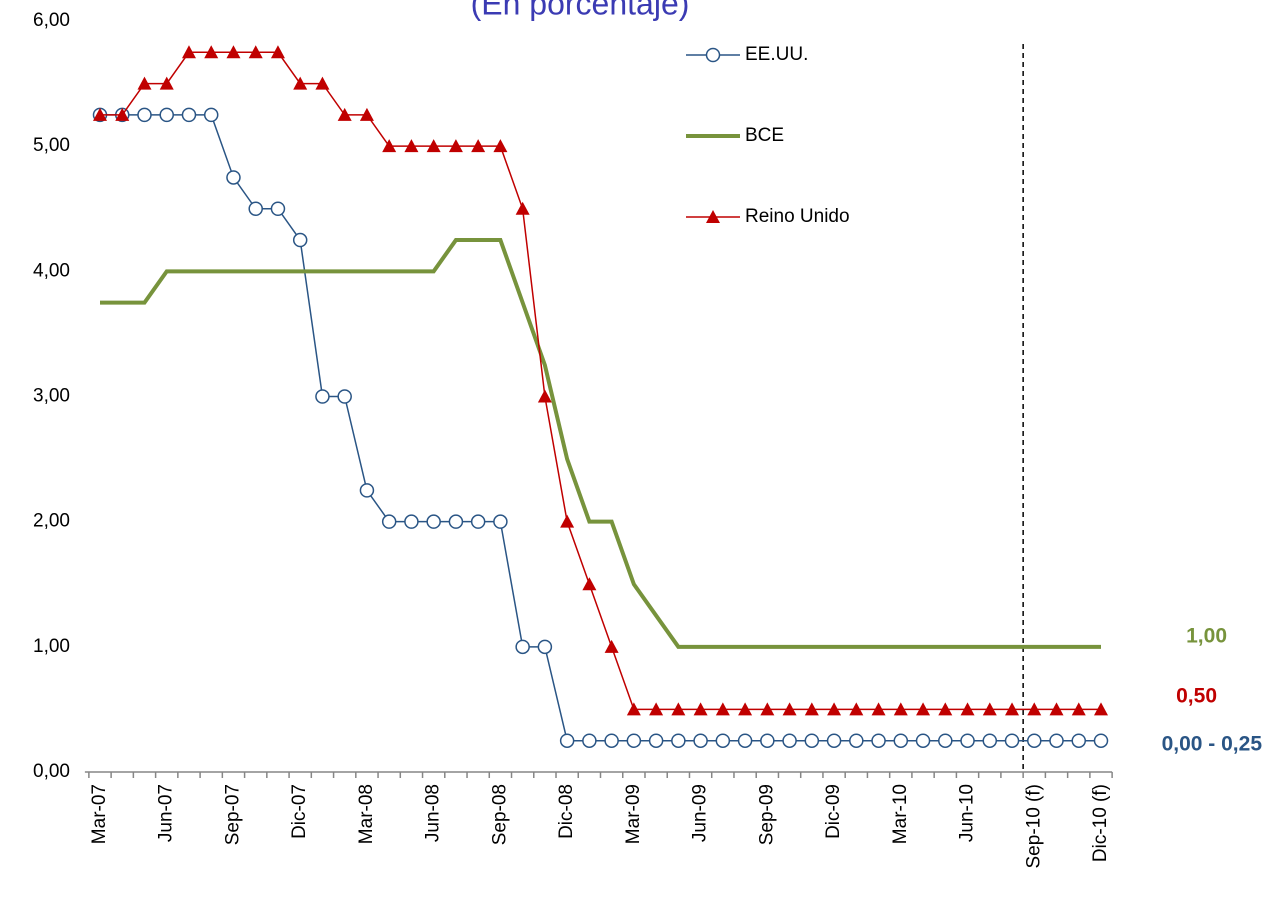 The image size is (1265, 906). Describe the element at coordinates (1206, 636) in the screenshot. I see `end-label: 1,00` at that location.